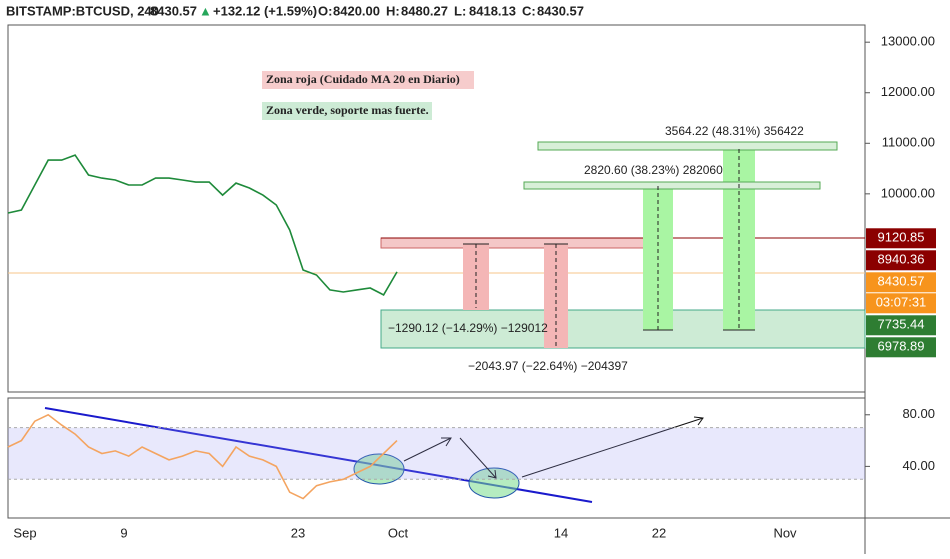  Describe the element at coordinates (298, 532) in the screenshot. I see `x-tick-label: 23` at that location.